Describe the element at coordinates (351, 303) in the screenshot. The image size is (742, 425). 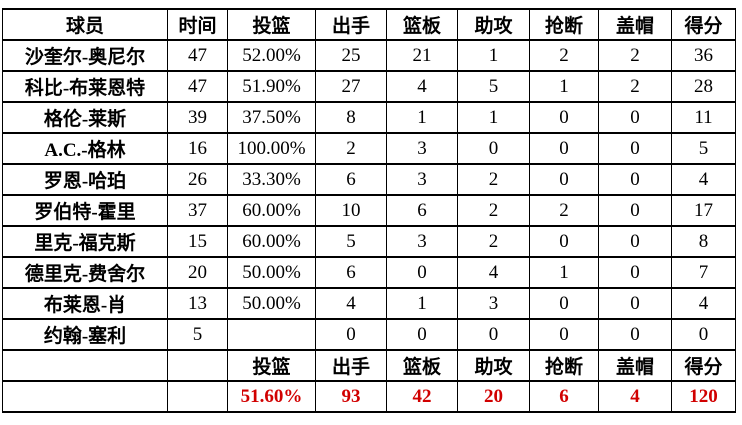
I see `attempts-cell: 4` at that location.